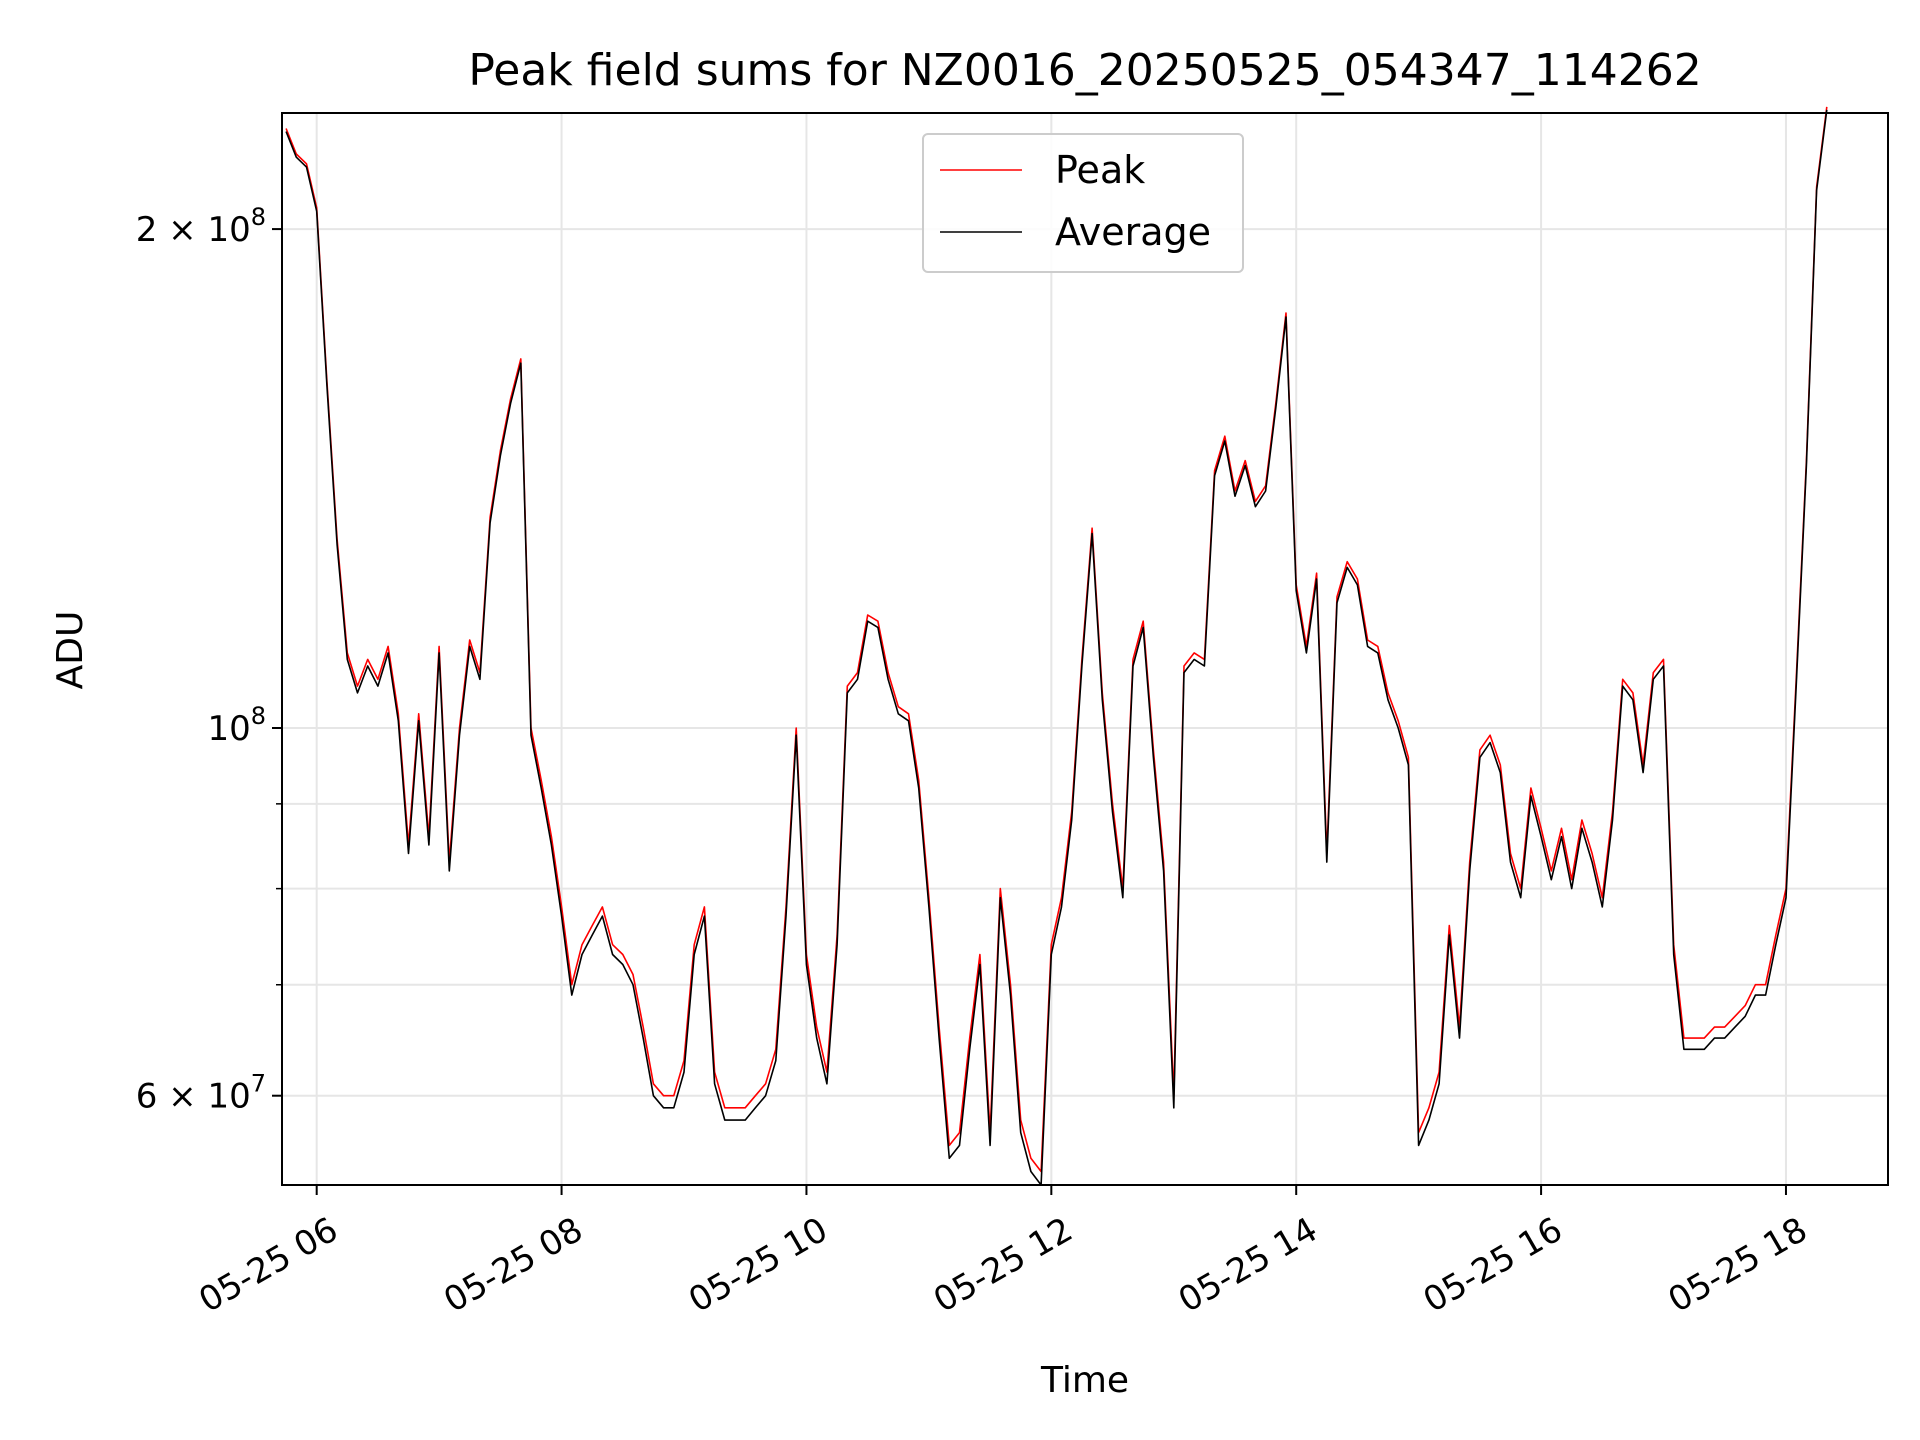 This screenshot has height=1440, width=1920. I want to click on legend-box, so click(1083, 203).